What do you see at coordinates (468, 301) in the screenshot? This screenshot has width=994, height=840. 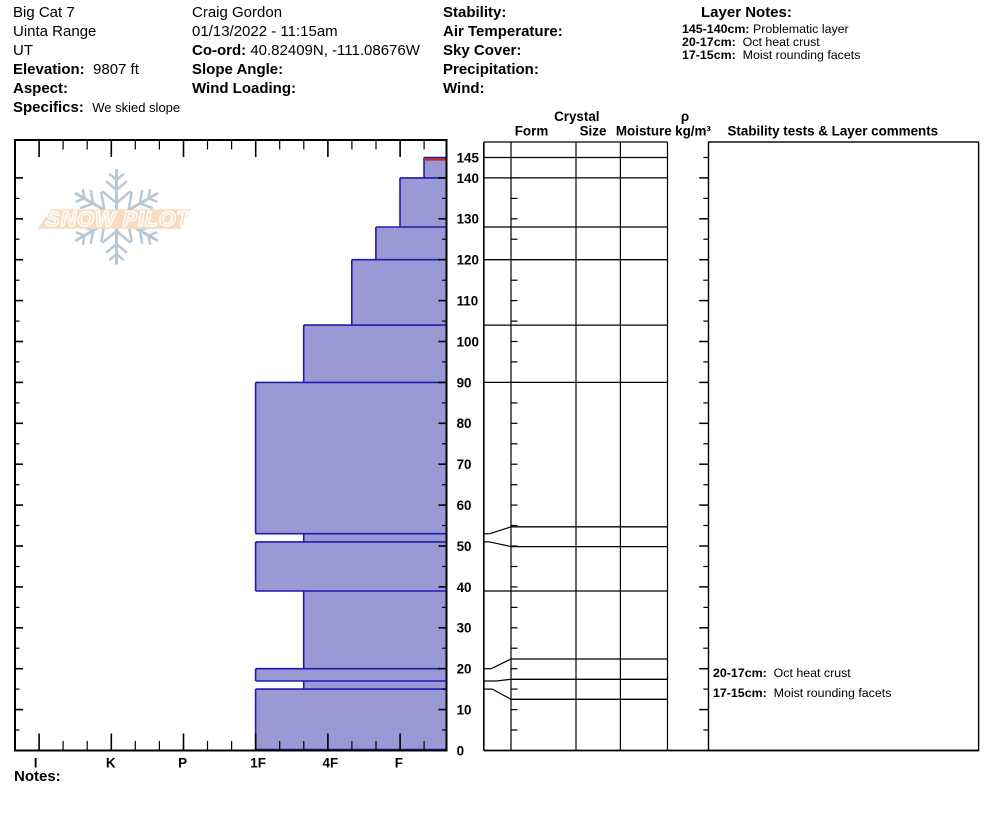 I see `svg-text: 110` at bounding box center [468, 301].